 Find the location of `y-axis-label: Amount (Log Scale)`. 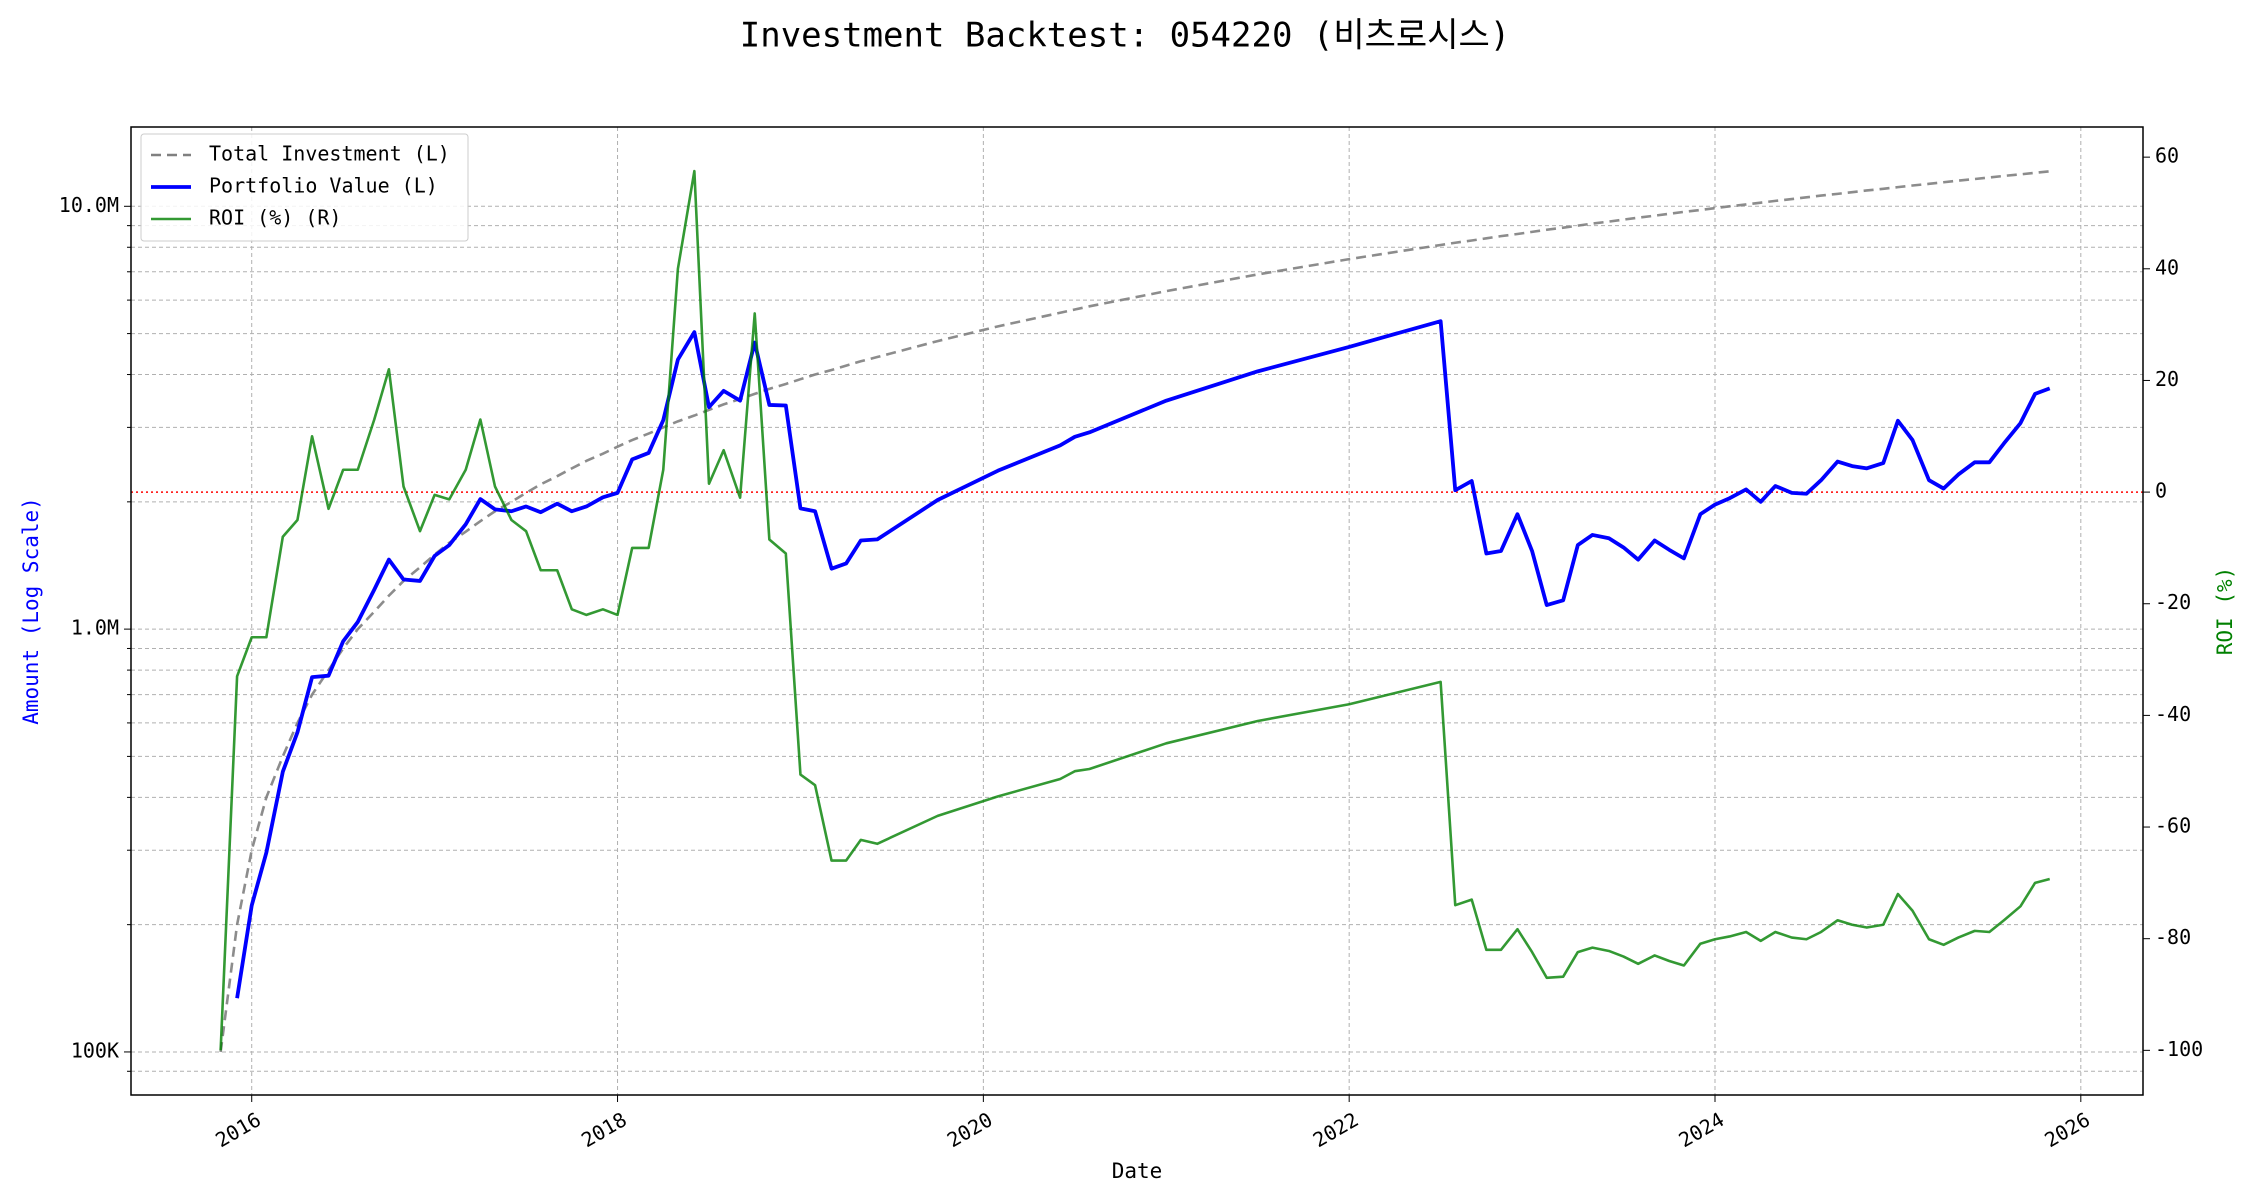

y-axis-label: Amount (Log Scale) is located at coordinates (31, 611).